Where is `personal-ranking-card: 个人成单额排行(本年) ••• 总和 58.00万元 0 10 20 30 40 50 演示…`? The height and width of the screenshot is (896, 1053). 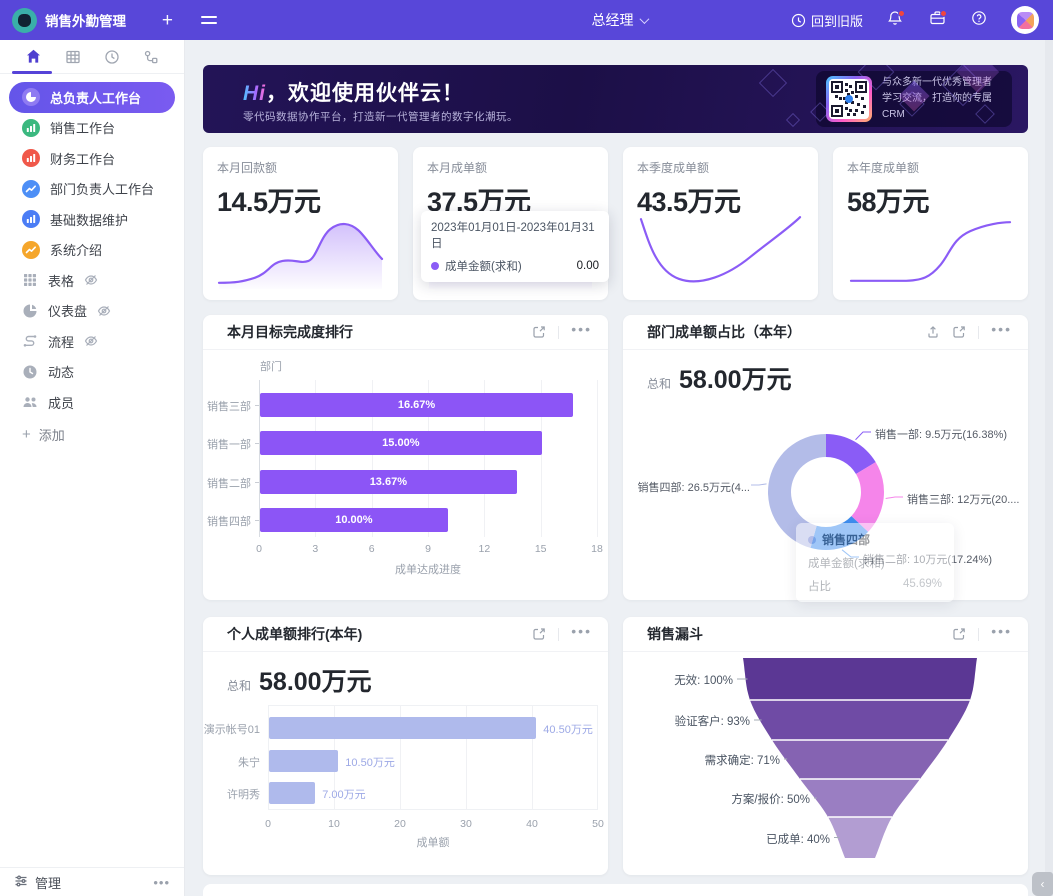
personal-ranking-card: 个人成单额排行(本年) ••• 总和 58.00万元 0 10 20 30 40 50 演示… is located at coordinates (405, 746).